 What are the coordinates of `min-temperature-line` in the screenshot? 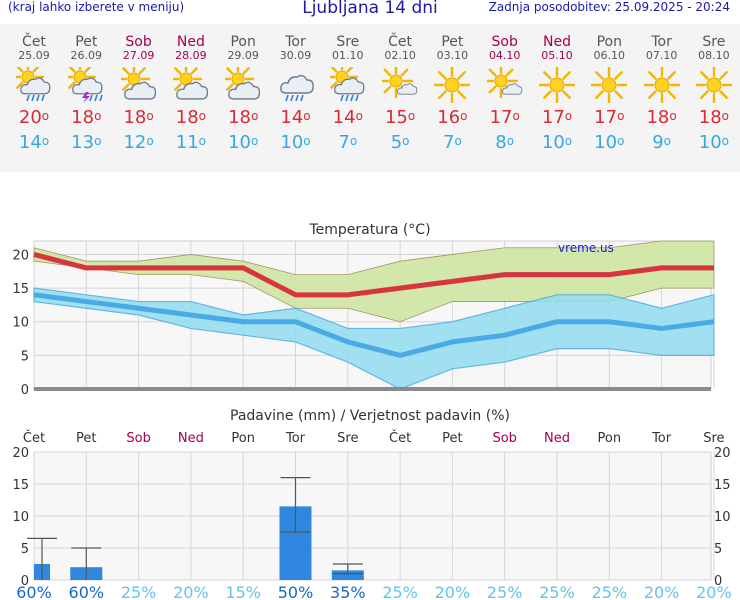 It's located at (374, 325).